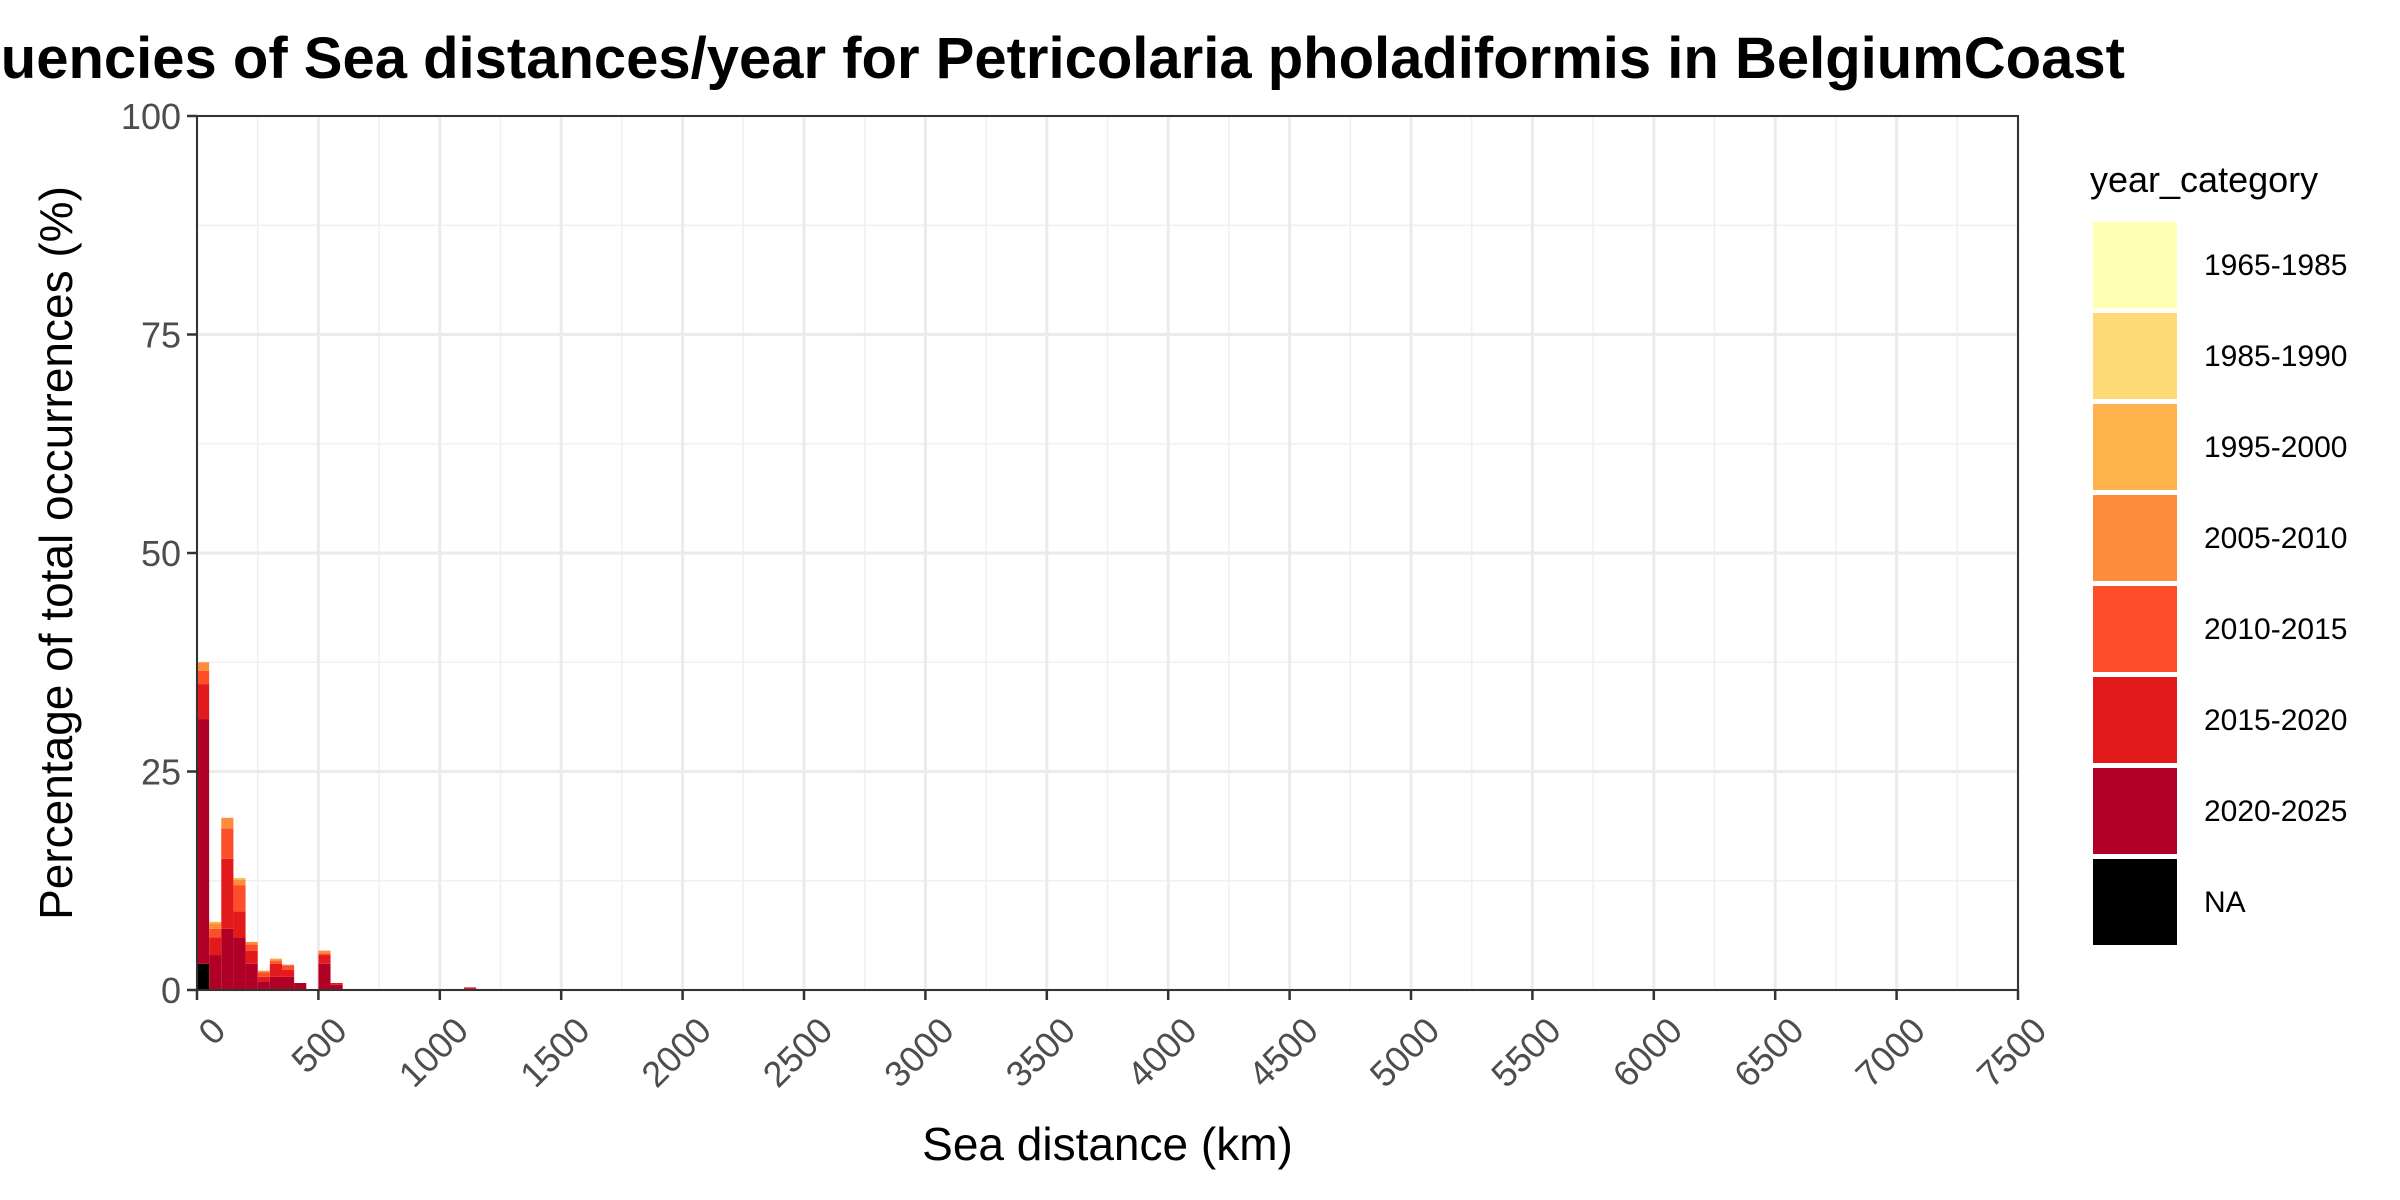  What do you see at coordinates (1405, 1052) in the screenshot?
I see `x-tick-label: 5000` at bounding box center [1405, 1052].